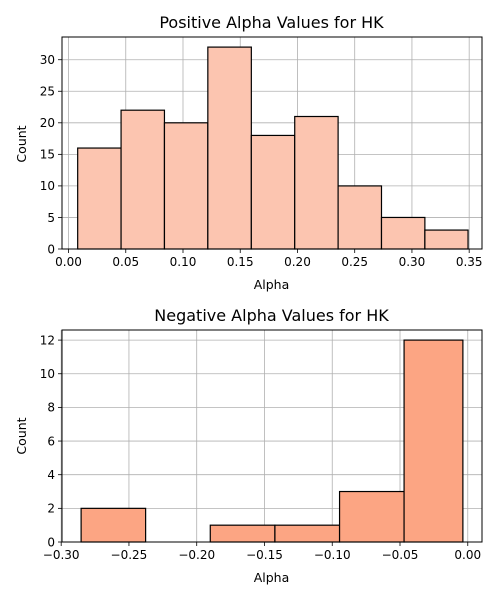  I want to click on y-tick-label: 8, so click(51, 408).